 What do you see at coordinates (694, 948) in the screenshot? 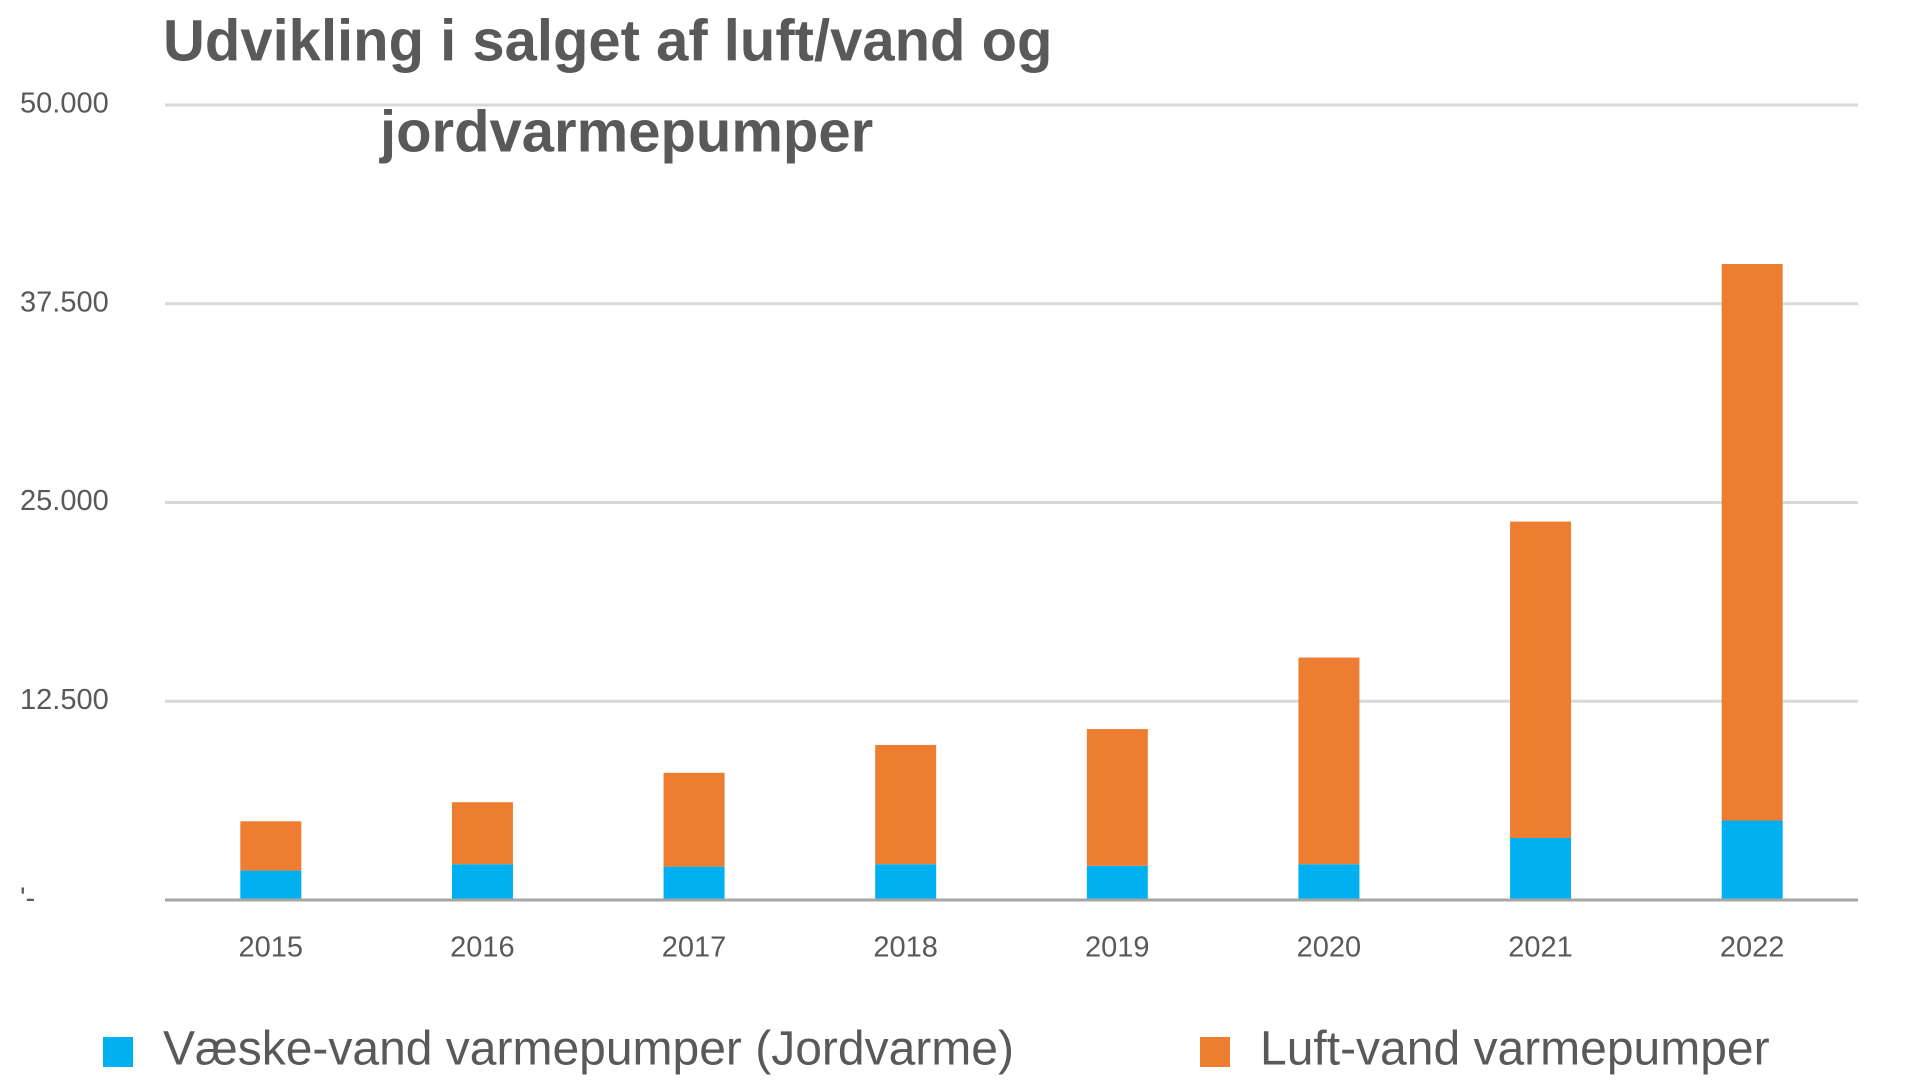
I see `x-tick-label: 2017` at bounding box center [694, 948].